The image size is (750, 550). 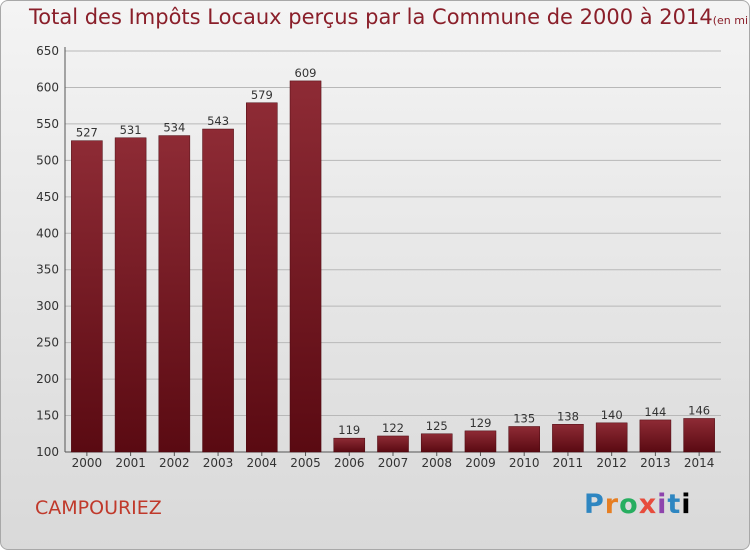 I want to click on bar-2014, so click(x=699, y=435).